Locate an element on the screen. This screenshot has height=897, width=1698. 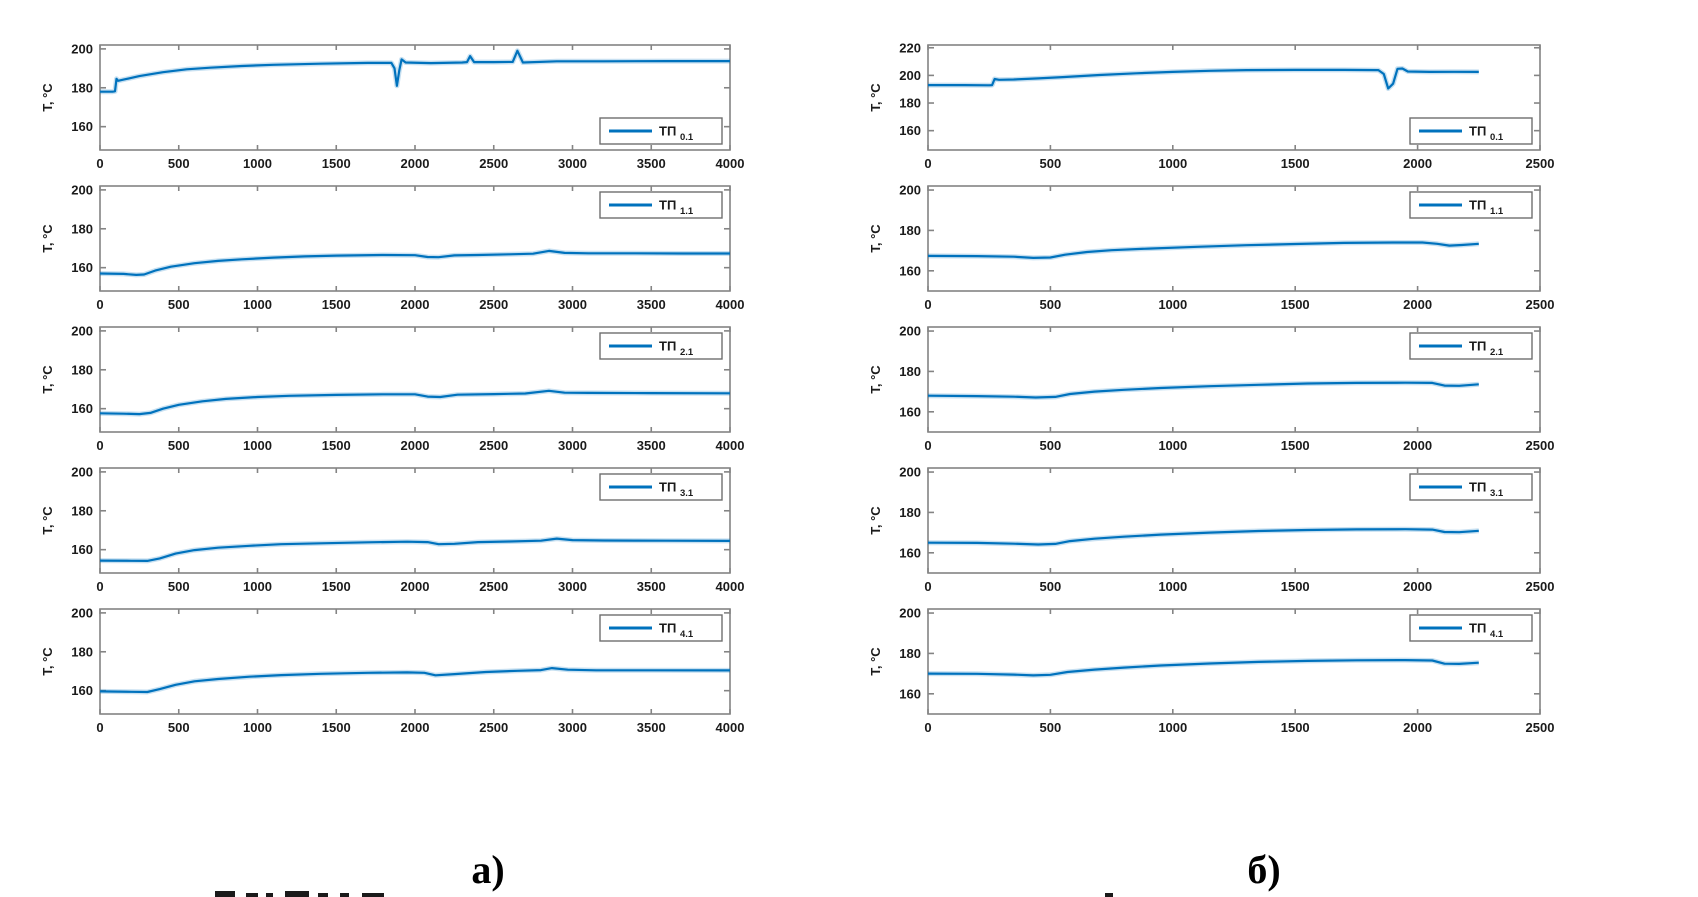
panel-label-b: б) is located at coordinates (1264, 869).